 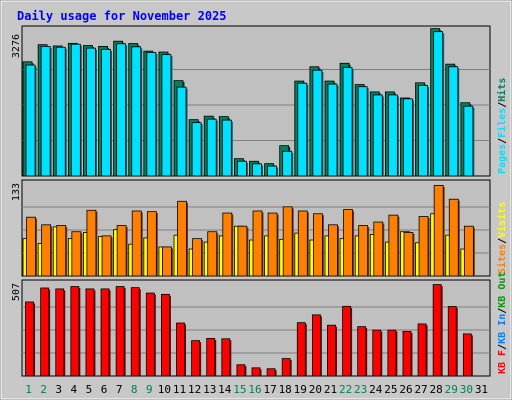 I want to click on x-label-day-9: 9, so click(x=149, y=389).